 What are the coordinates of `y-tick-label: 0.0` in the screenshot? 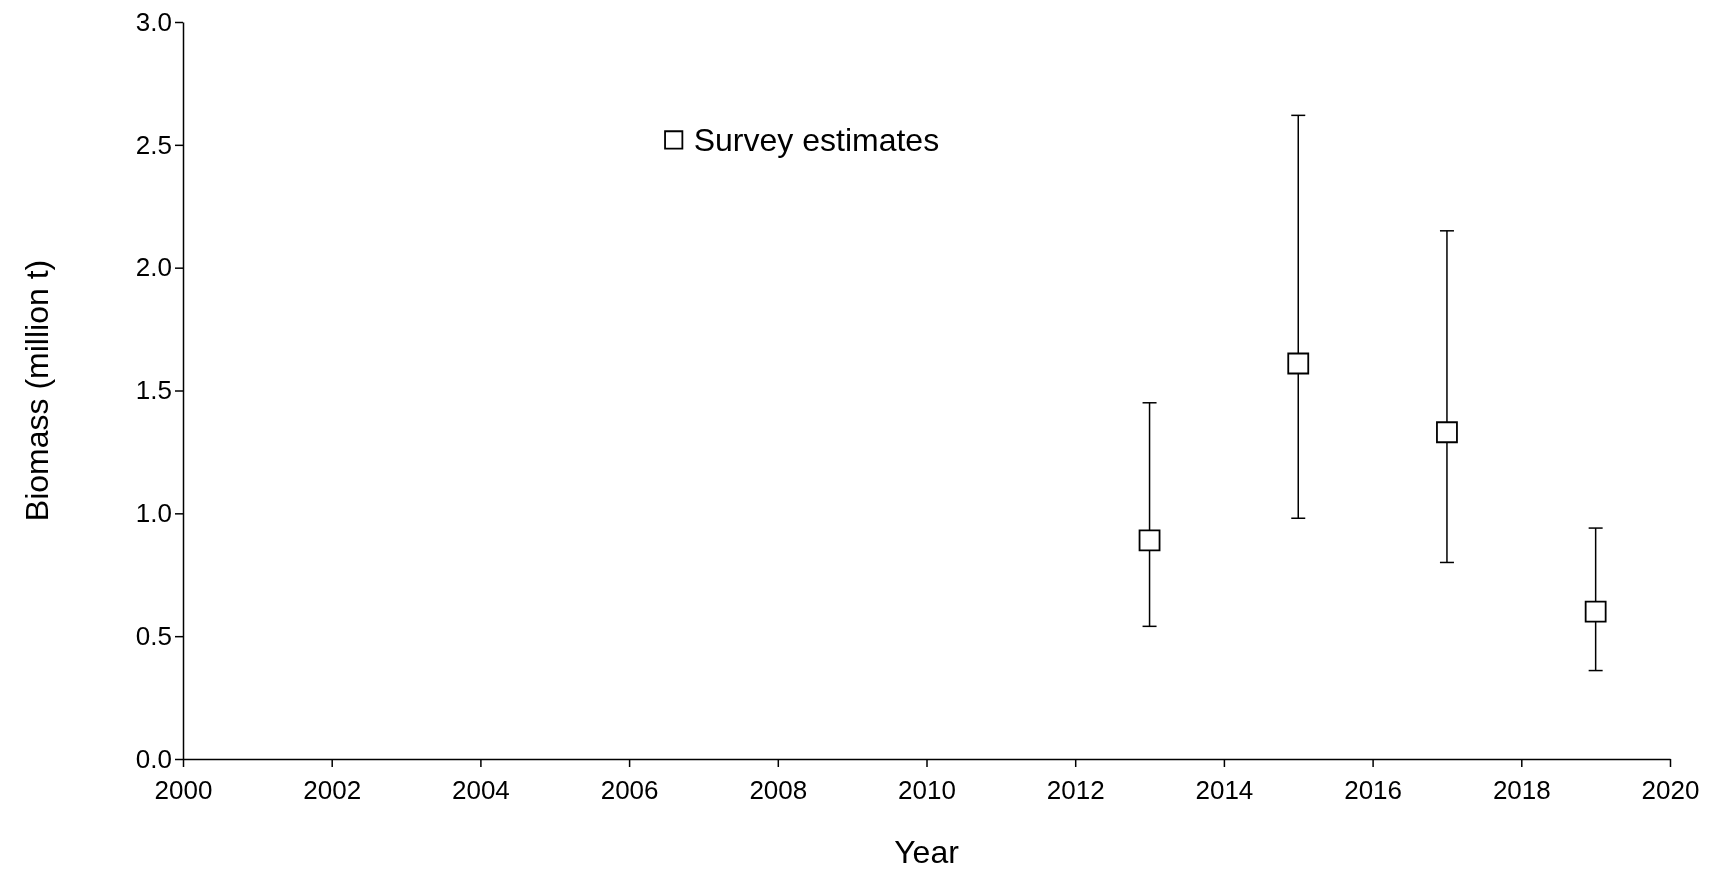 It's located at (153, 758).